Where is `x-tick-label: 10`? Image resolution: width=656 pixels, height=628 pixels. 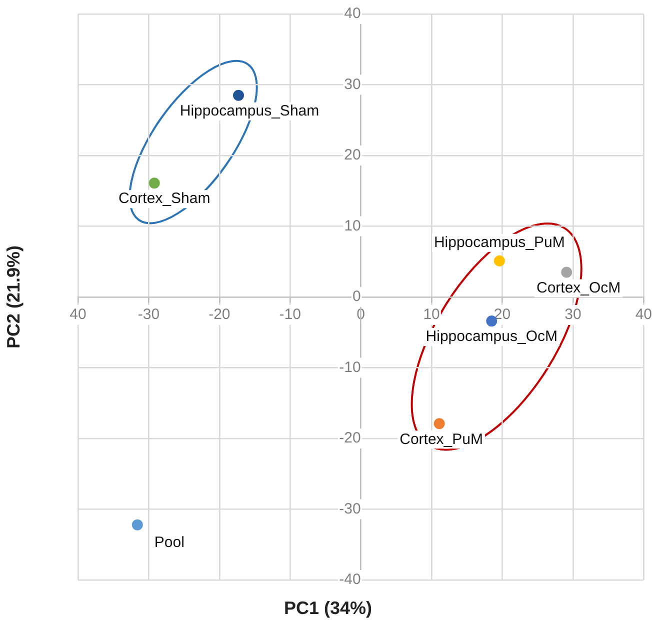 x-tick-label: 10 is located at coordinates (431, 315).